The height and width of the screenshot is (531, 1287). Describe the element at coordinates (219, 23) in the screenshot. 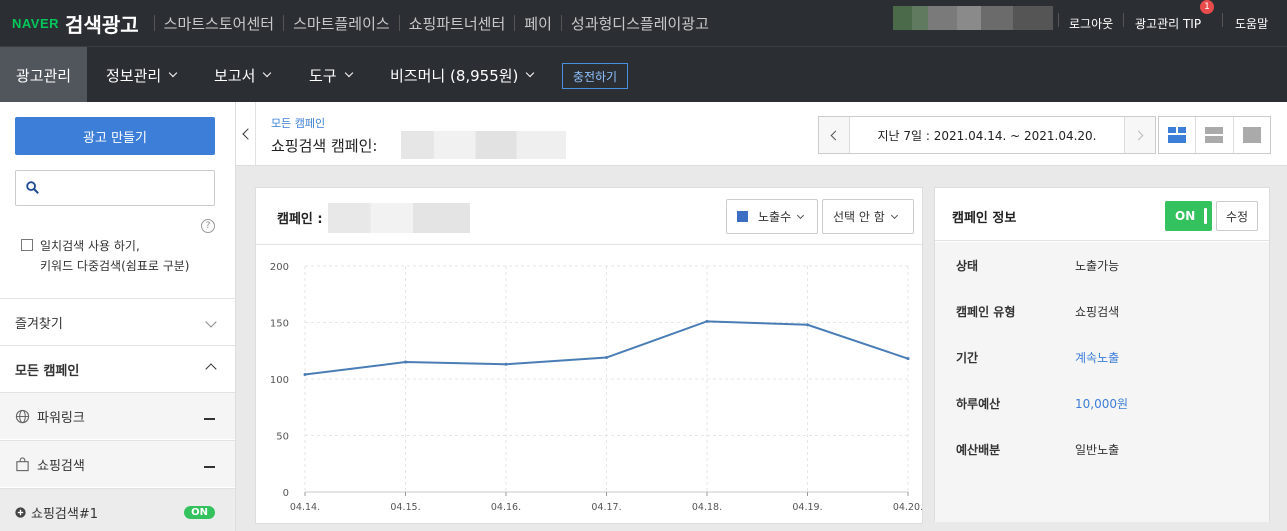

I see `nav-smartstore-center: 스마트스토어센터` at that location.